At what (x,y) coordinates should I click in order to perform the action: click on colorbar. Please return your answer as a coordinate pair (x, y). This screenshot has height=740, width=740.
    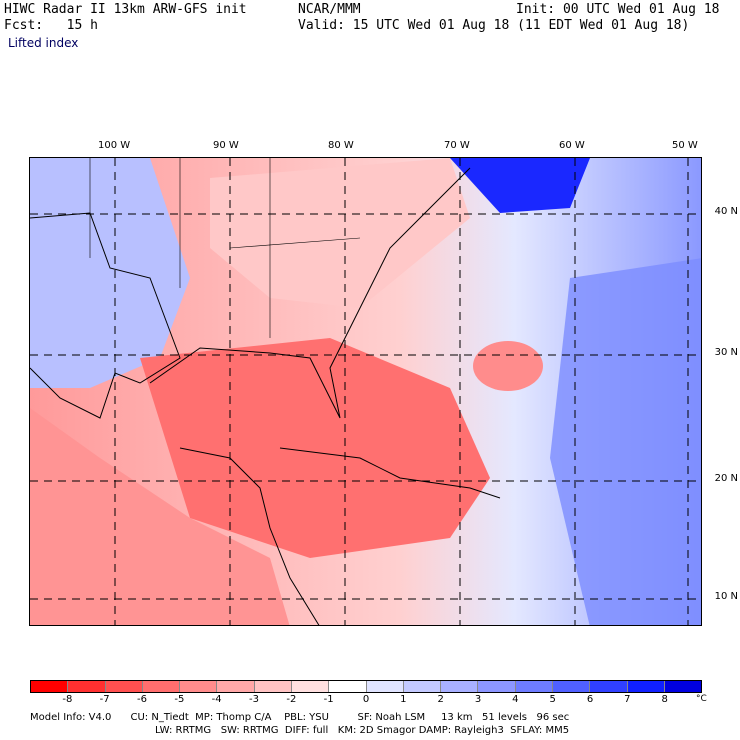
    Looking at the image, I should click on (366, 686).